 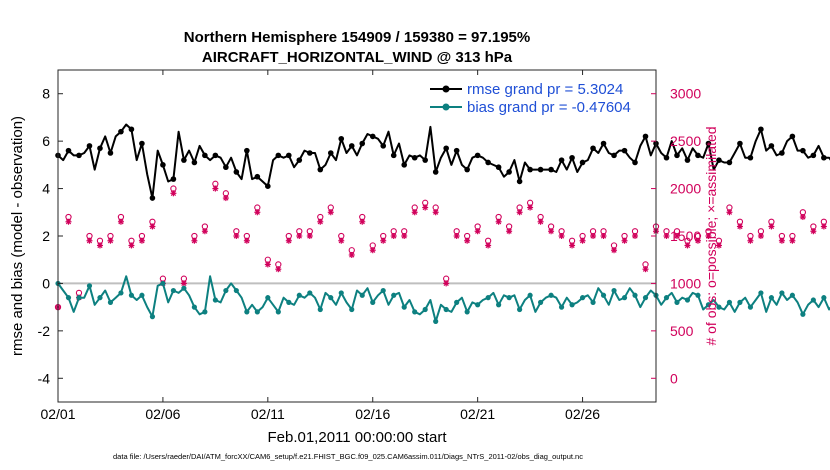 What do you see at coordinates (442, 299) in the screenshot?
I see `bias-series` at bounding box center [442, 299].